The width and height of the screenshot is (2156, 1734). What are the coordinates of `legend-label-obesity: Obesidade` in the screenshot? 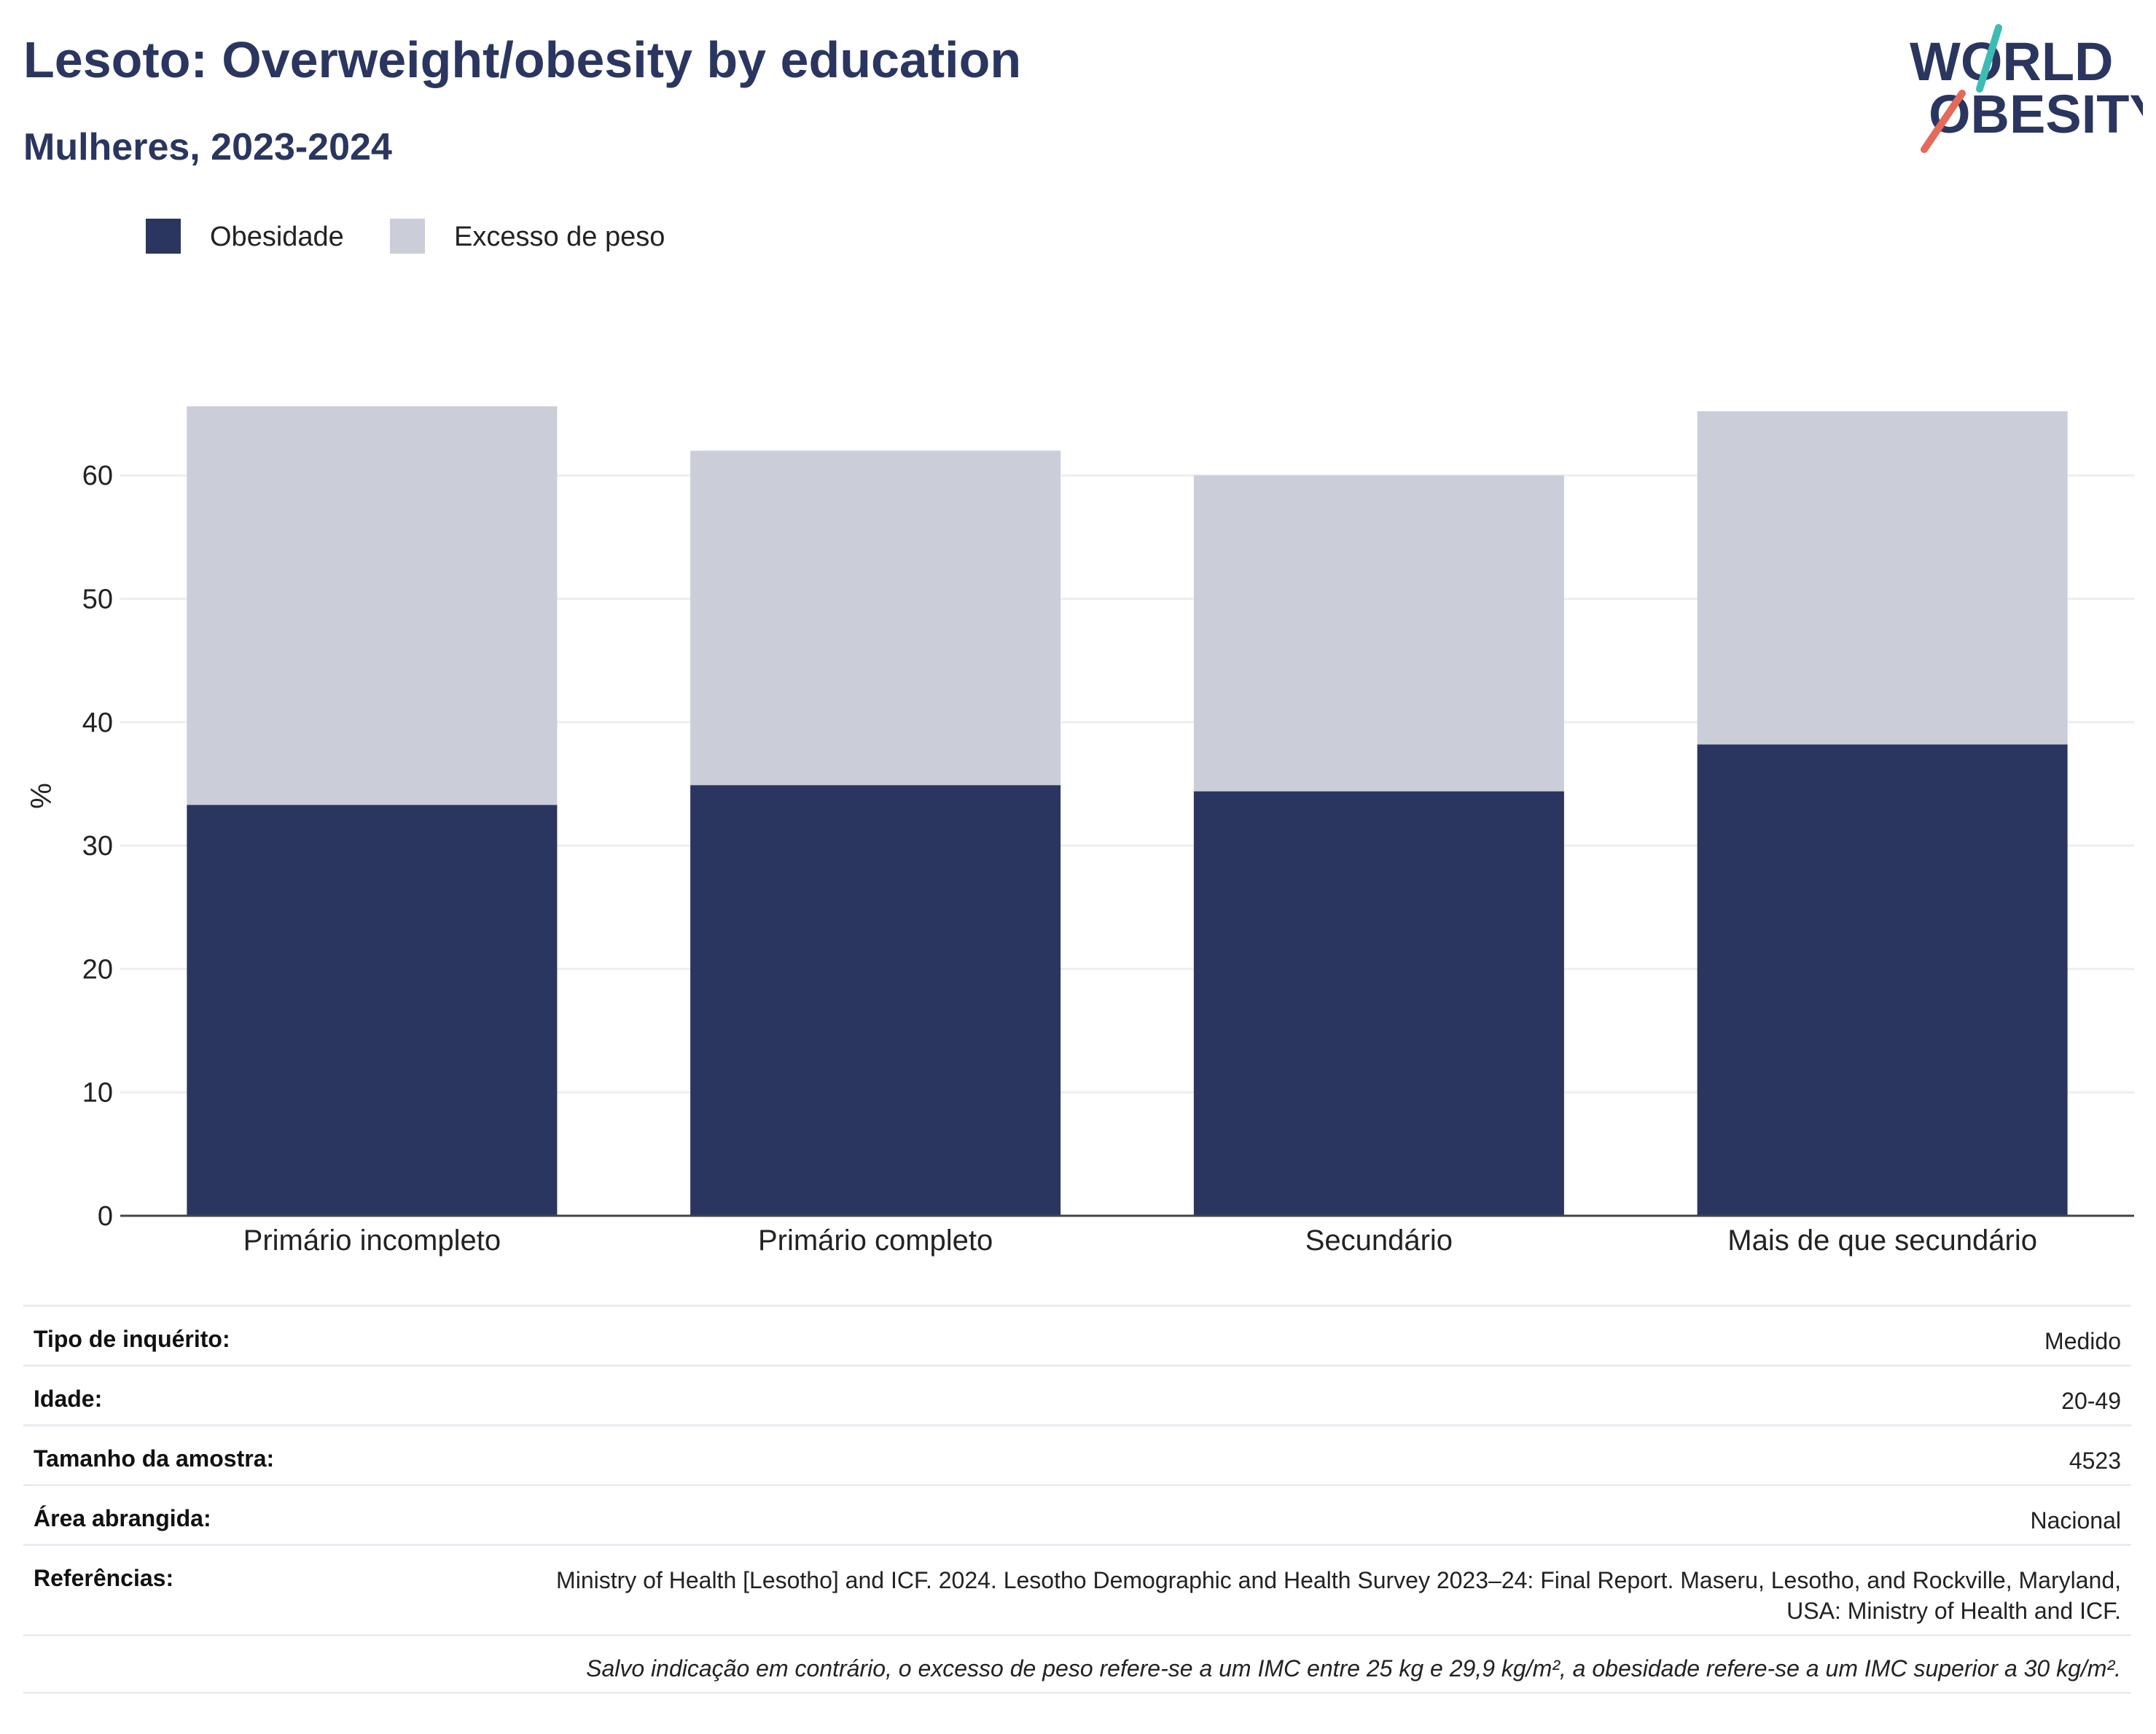 It's located at (277, 237).